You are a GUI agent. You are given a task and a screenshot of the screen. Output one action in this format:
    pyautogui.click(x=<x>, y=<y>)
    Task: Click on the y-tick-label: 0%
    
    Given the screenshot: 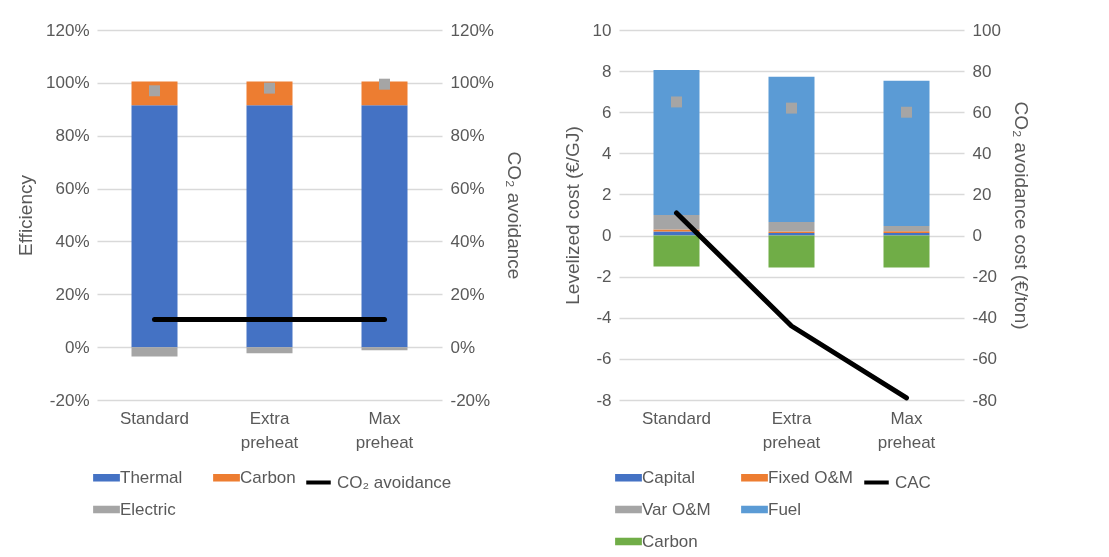 What is the action you would take?
    pyautogui.click(x=77, y=347)
    